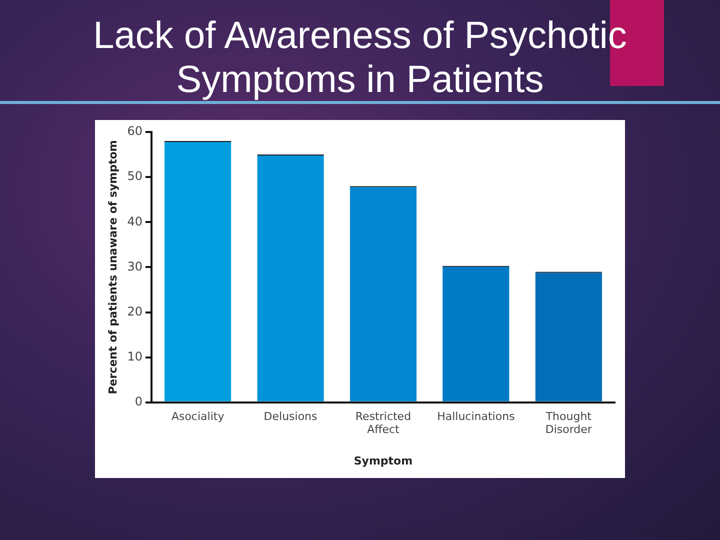 The width and height of the screenshot is (720, 540). What do you see at coordinates (134, 311) in the screenshot?
I see `y-tick-label: 20` at bounding box center [134, 311].